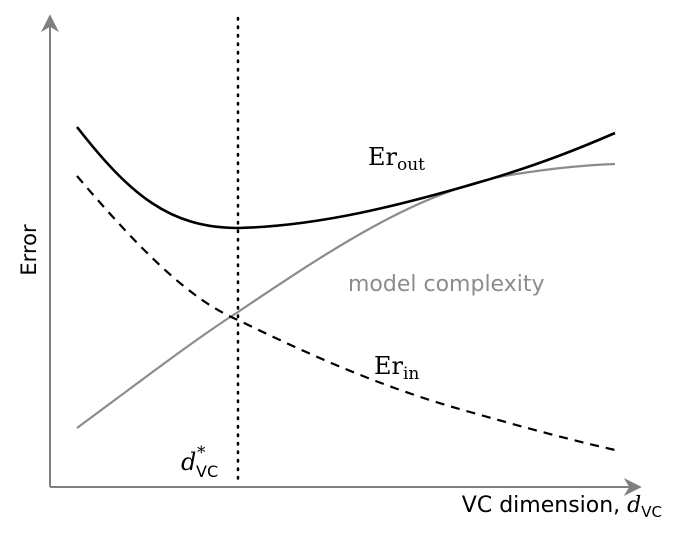 This screenshot has width=697, height=543. What do you see at coordinates (389, 366) in the screenshot?
I see `in-error-label-base: Er` at bounding box center [389, 366].